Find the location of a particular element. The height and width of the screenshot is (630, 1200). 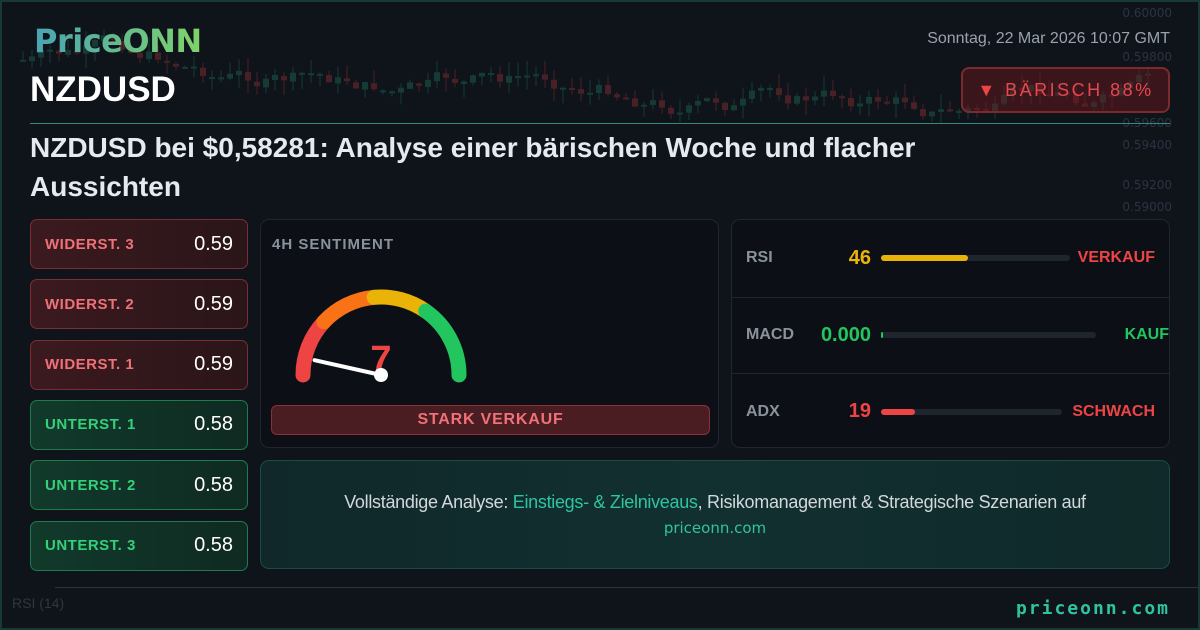

footer-url: priceonn.com is located at coordinates (1092, 608).